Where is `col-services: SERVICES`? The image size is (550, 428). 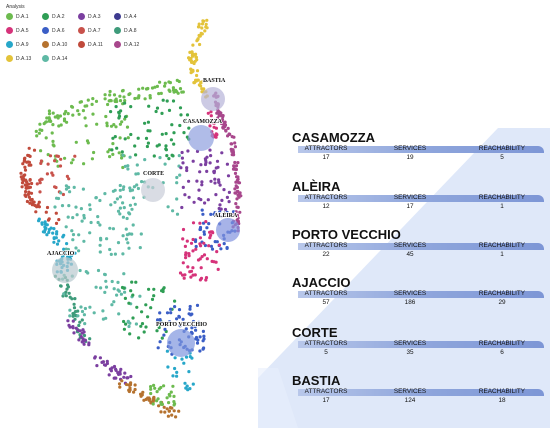
col-services: SERVICES is located at coordinates (410, 343).